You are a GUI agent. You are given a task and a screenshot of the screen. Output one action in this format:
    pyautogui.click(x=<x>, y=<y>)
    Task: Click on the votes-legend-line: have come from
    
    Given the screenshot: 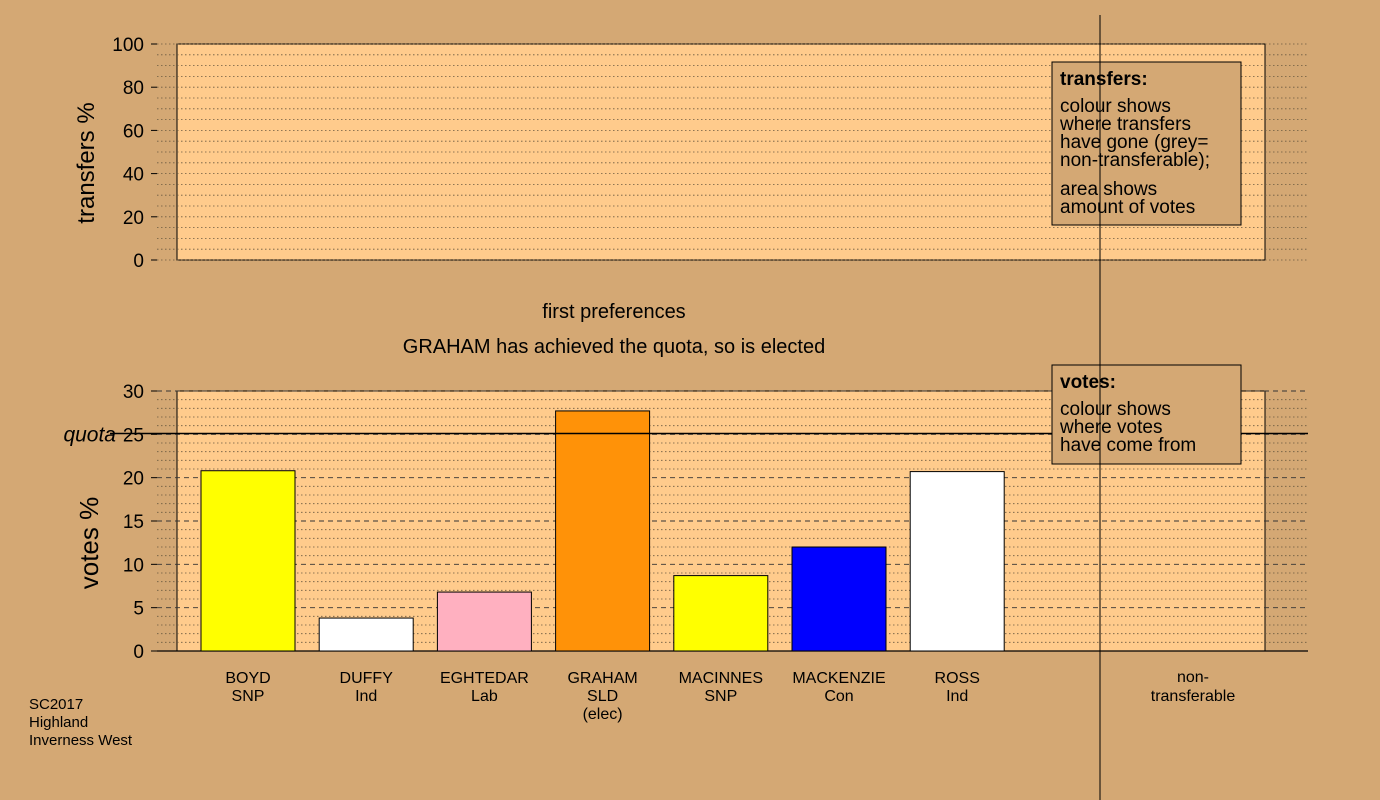 What is the action you would take?
    pyautogui.click(x=1128, y=445)
    